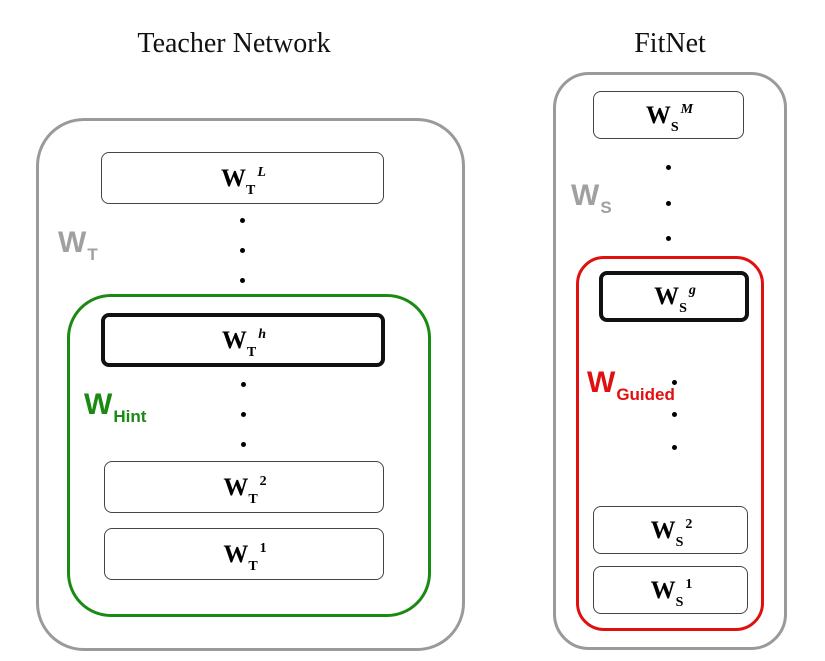 The width and height of the screenshot is (825, 661). I want to click on teacher-layer-1: WT1, so click(244, 554).